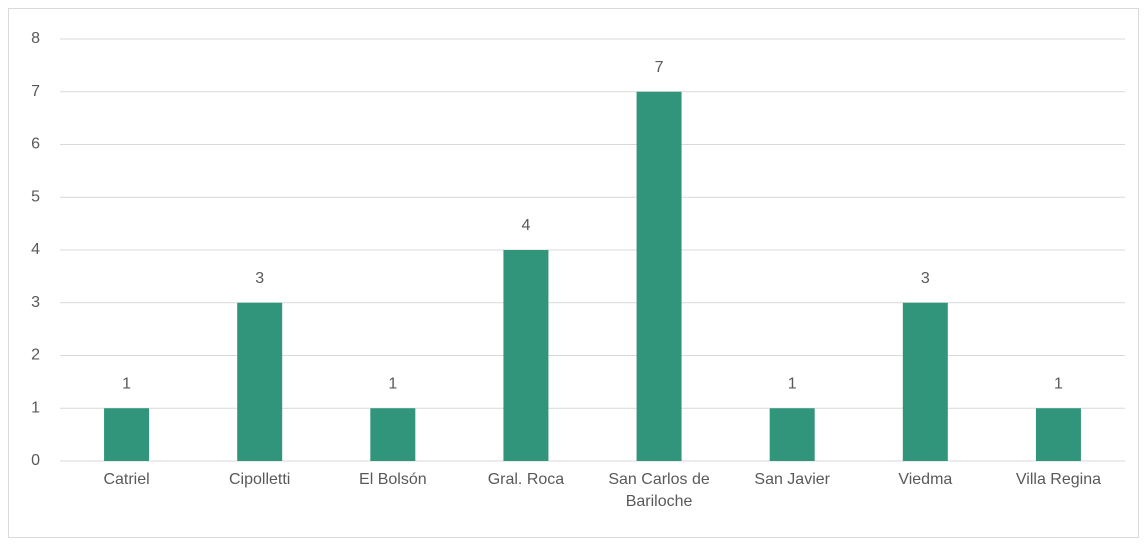  I want to click on x-tick-label-box: Catriel, so click(126, 479).